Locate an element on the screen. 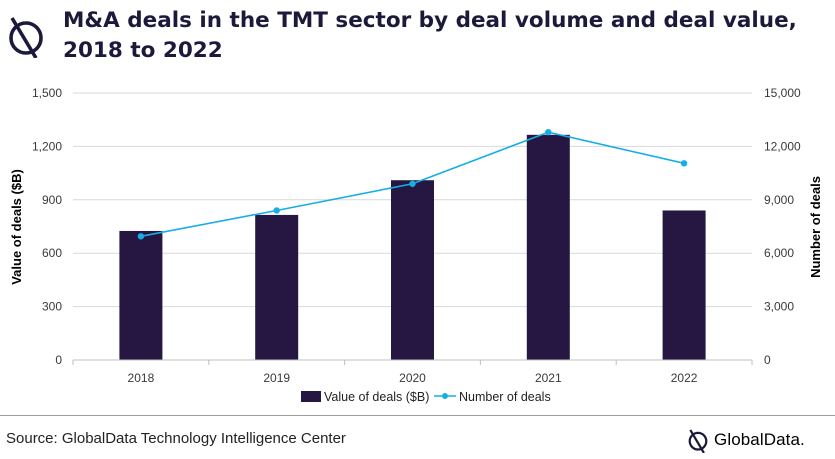  brand-name: GlobalData. is located at coordinates (759, 439).